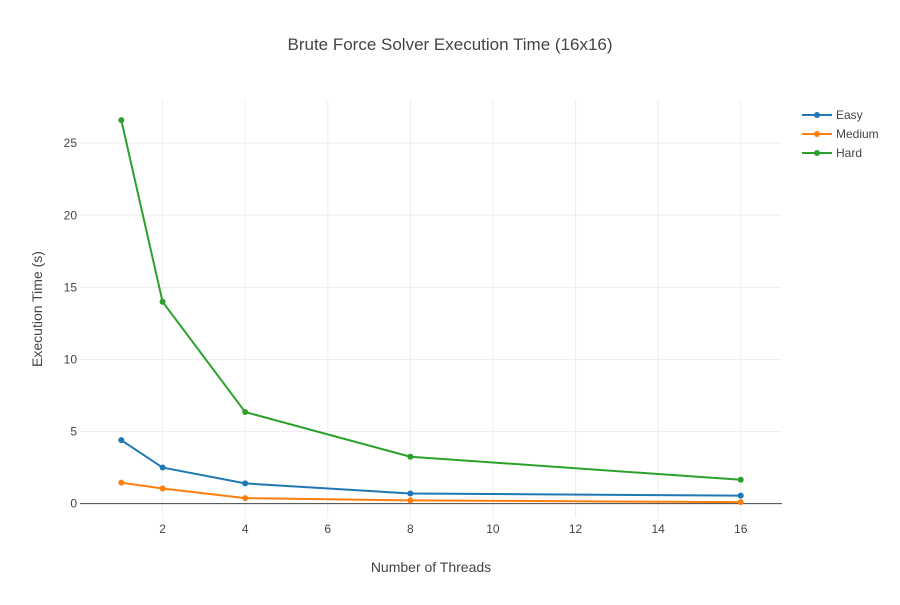  I want to click on x-tick-label: 8, so click(410, 529).